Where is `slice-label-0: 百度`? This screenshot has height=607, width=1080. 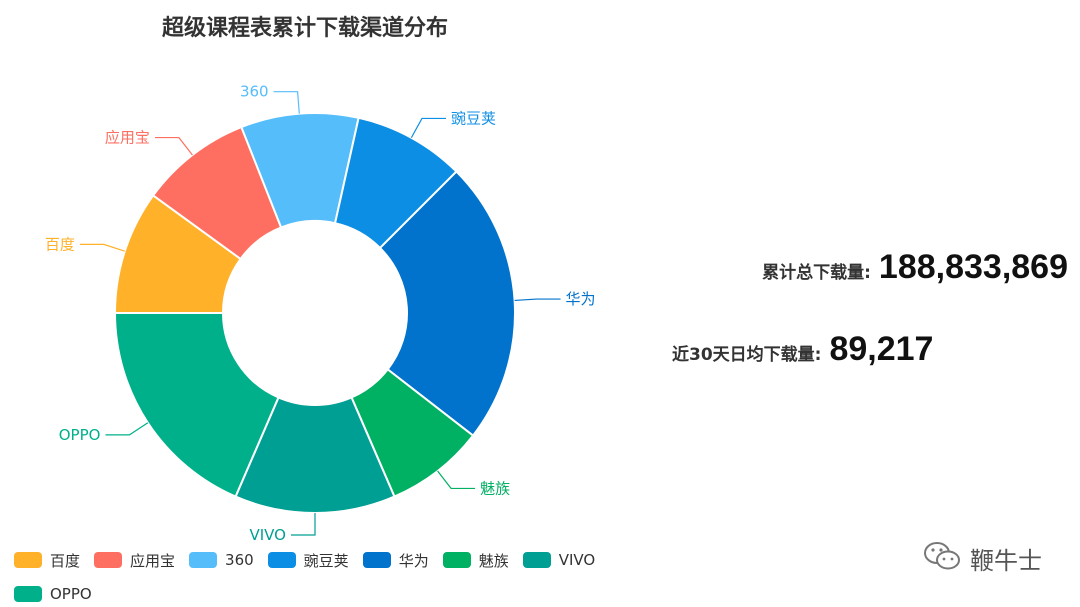
slice-label-0: 百度 is located at coordinates (60, 244).